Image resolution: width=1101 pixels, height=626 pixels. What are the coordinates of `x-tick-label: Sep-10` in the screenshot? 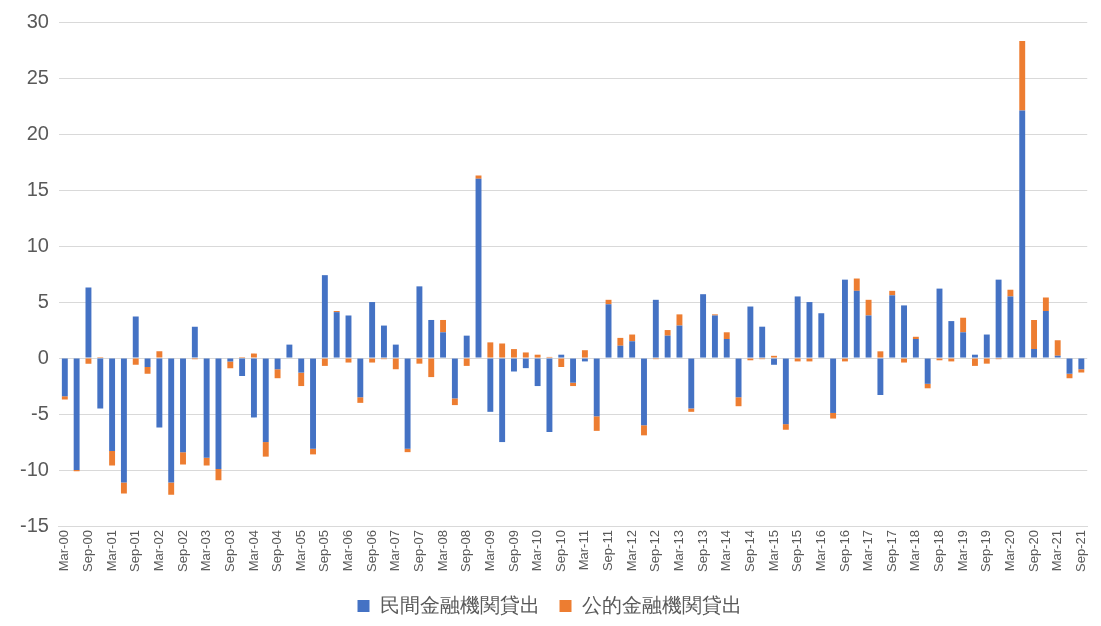 It's located at (560, 551).